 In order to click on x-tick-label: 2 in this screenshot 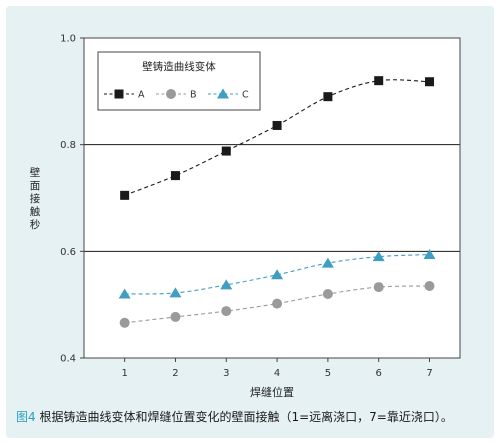, I will do `click(175, 373)`.